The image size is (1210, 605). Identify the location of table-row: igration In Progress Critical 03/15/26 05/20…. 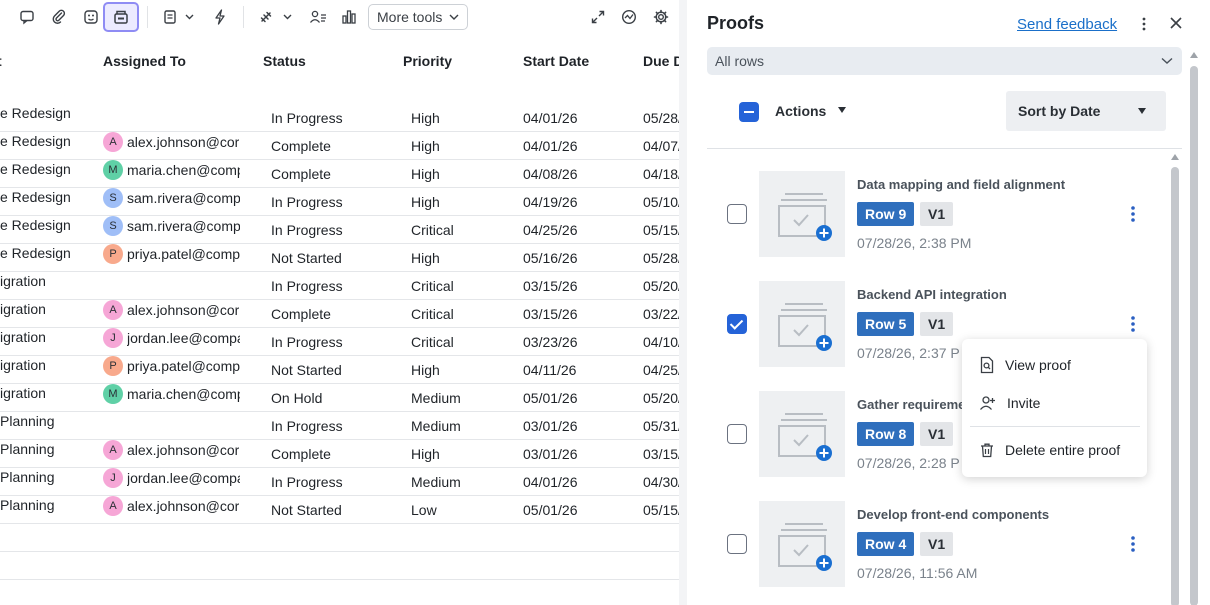
(339, 286).